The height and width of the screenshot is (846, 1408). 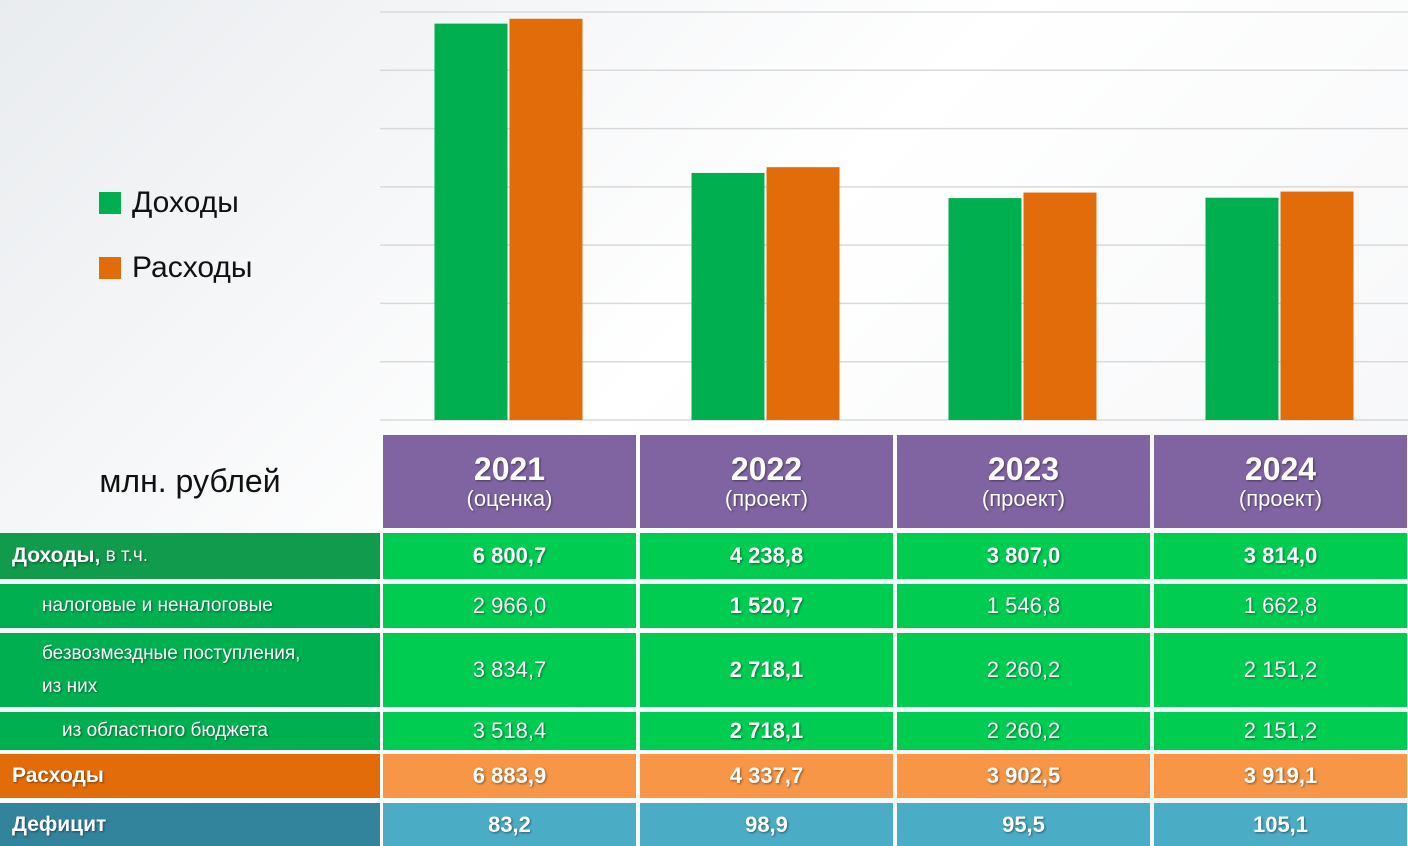 I want to click on year: 2021, so click(x=509, y=468).